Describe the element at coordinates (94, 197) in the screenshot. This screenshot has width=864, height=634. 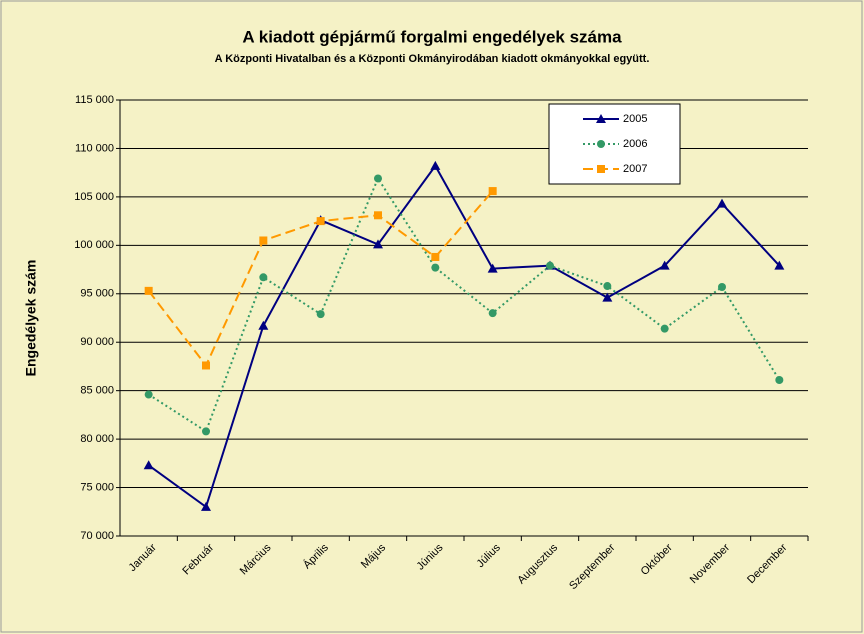
I see `y-tick-label: 105 000` at that location.